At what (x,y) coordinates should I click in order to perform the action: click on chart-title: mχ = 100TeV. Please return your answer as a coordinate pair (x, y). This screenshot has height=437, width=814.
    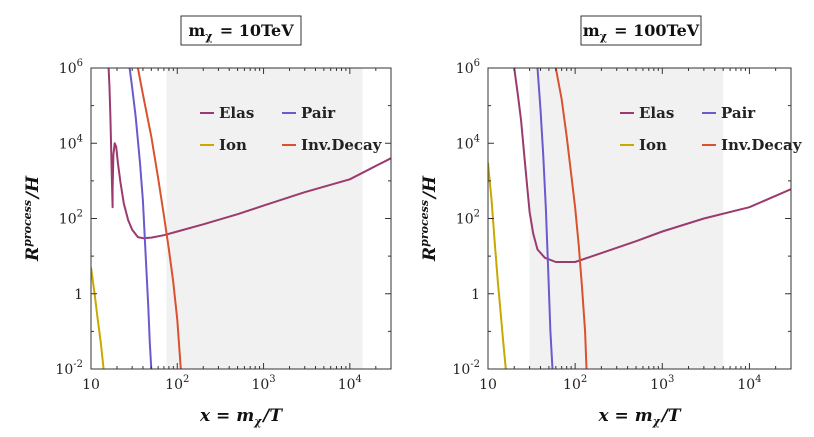
    Looking at the image, I should click on (641, 32).